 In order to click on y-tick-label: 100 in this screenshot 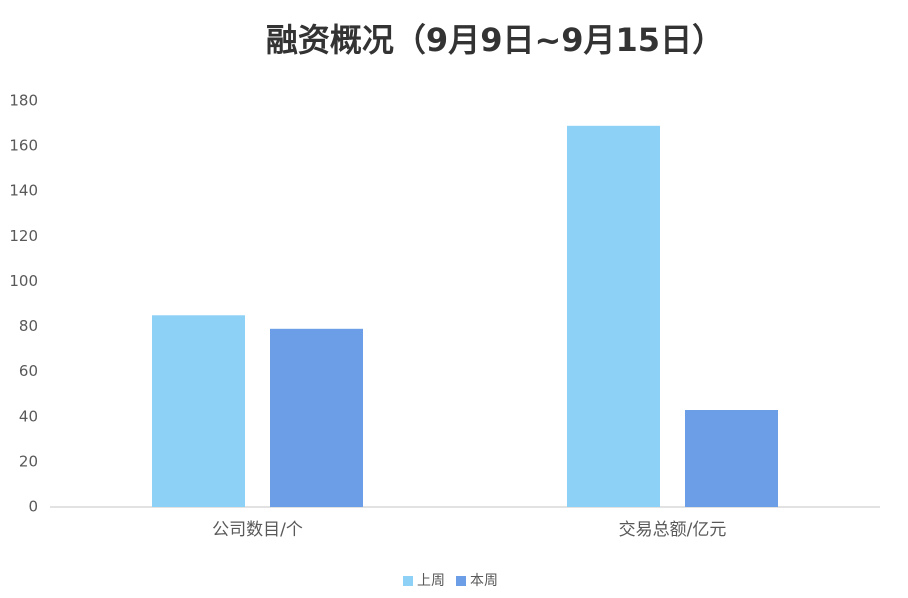, I will do `click(23, 281)`.